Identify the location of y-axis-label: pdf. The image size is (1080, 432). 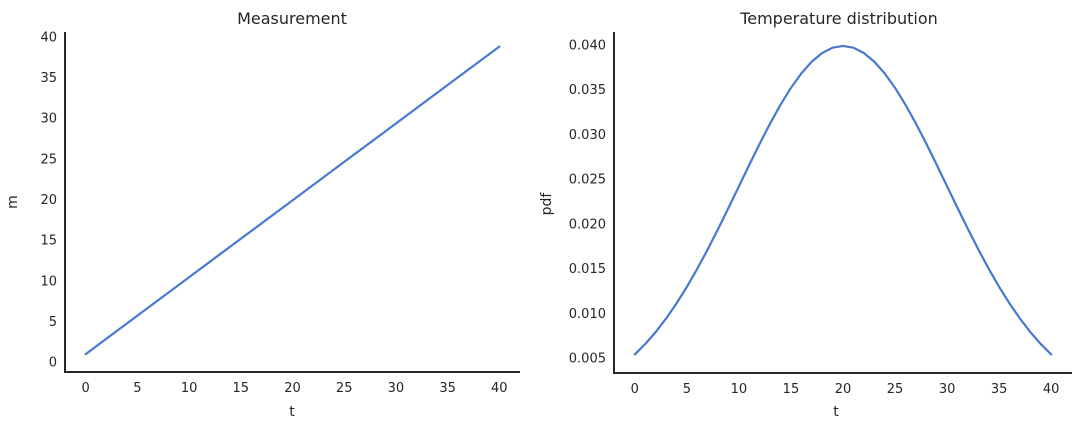
(547, 204).